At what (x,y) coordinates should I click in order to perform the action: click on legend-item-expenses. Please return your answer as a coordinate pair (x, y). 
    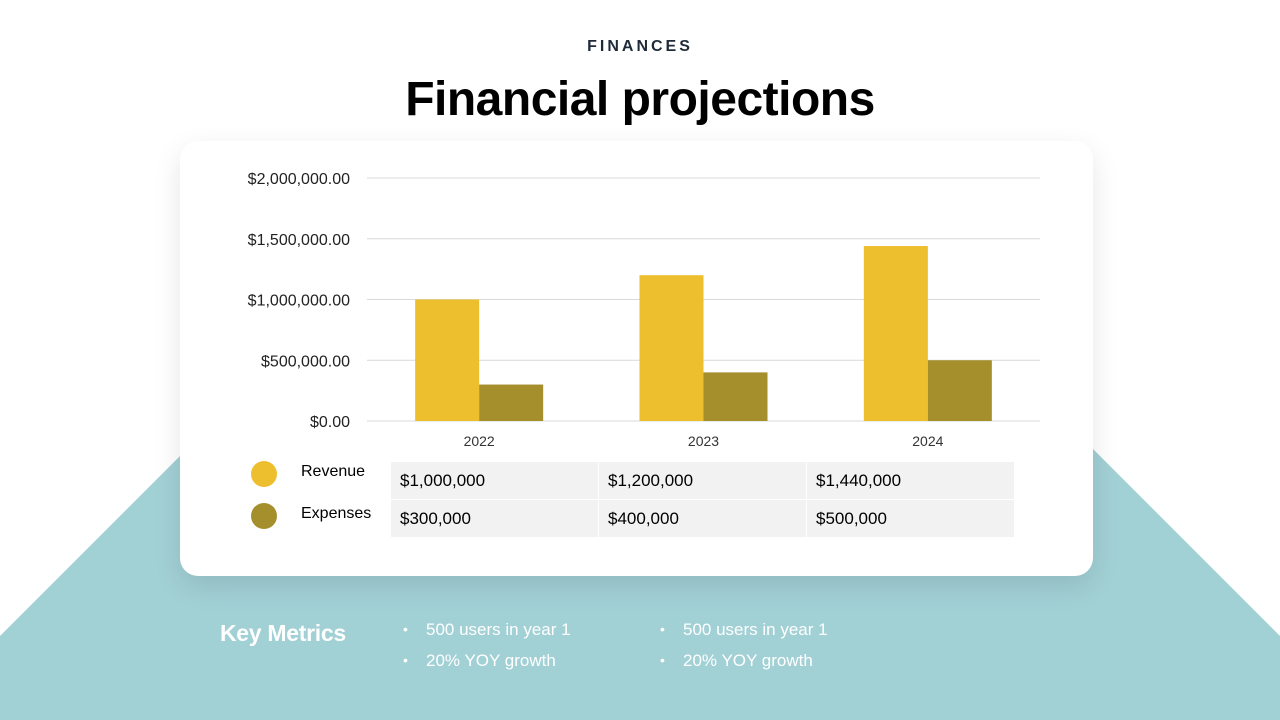
    Looking at the image, I should click on (264, 516).